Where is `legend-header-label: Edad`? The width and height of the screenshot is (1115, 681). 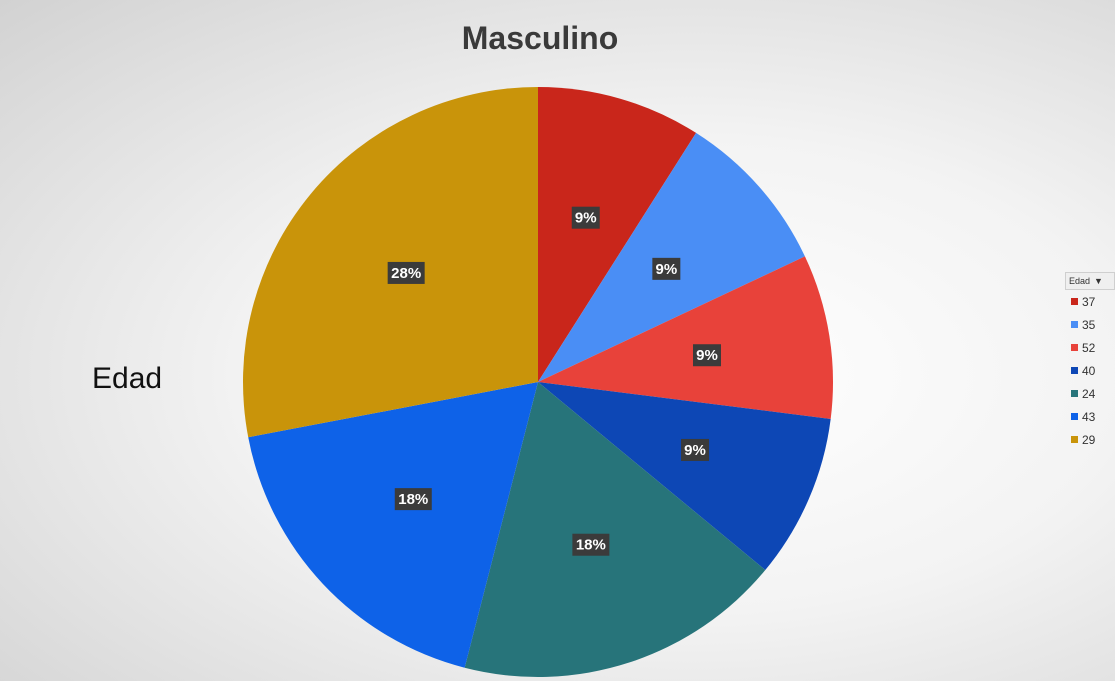
legend-header-label: Edad is located at coordinates (1080, 281).